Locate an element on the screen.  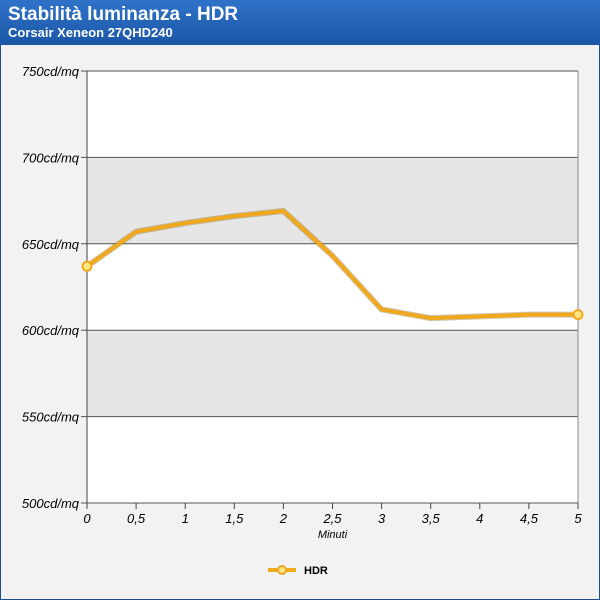
y-tick-label: 650cd/mq is located at coordinates (51, 244).